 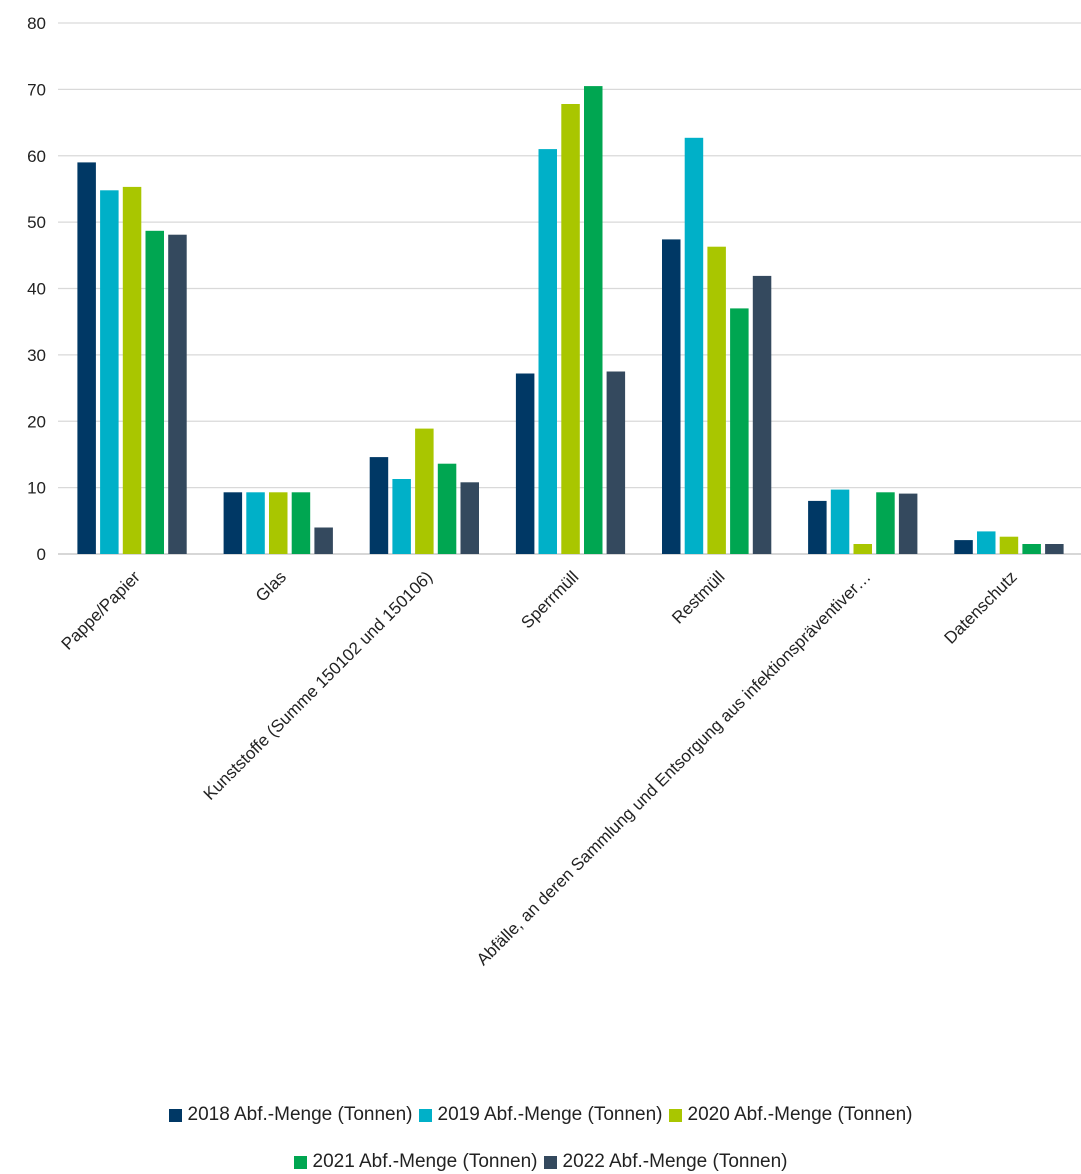 What do you see at coordinates (36, 222) in the screenshot?
I see `y-tick-label: 50` at bounding box center [36, 222].